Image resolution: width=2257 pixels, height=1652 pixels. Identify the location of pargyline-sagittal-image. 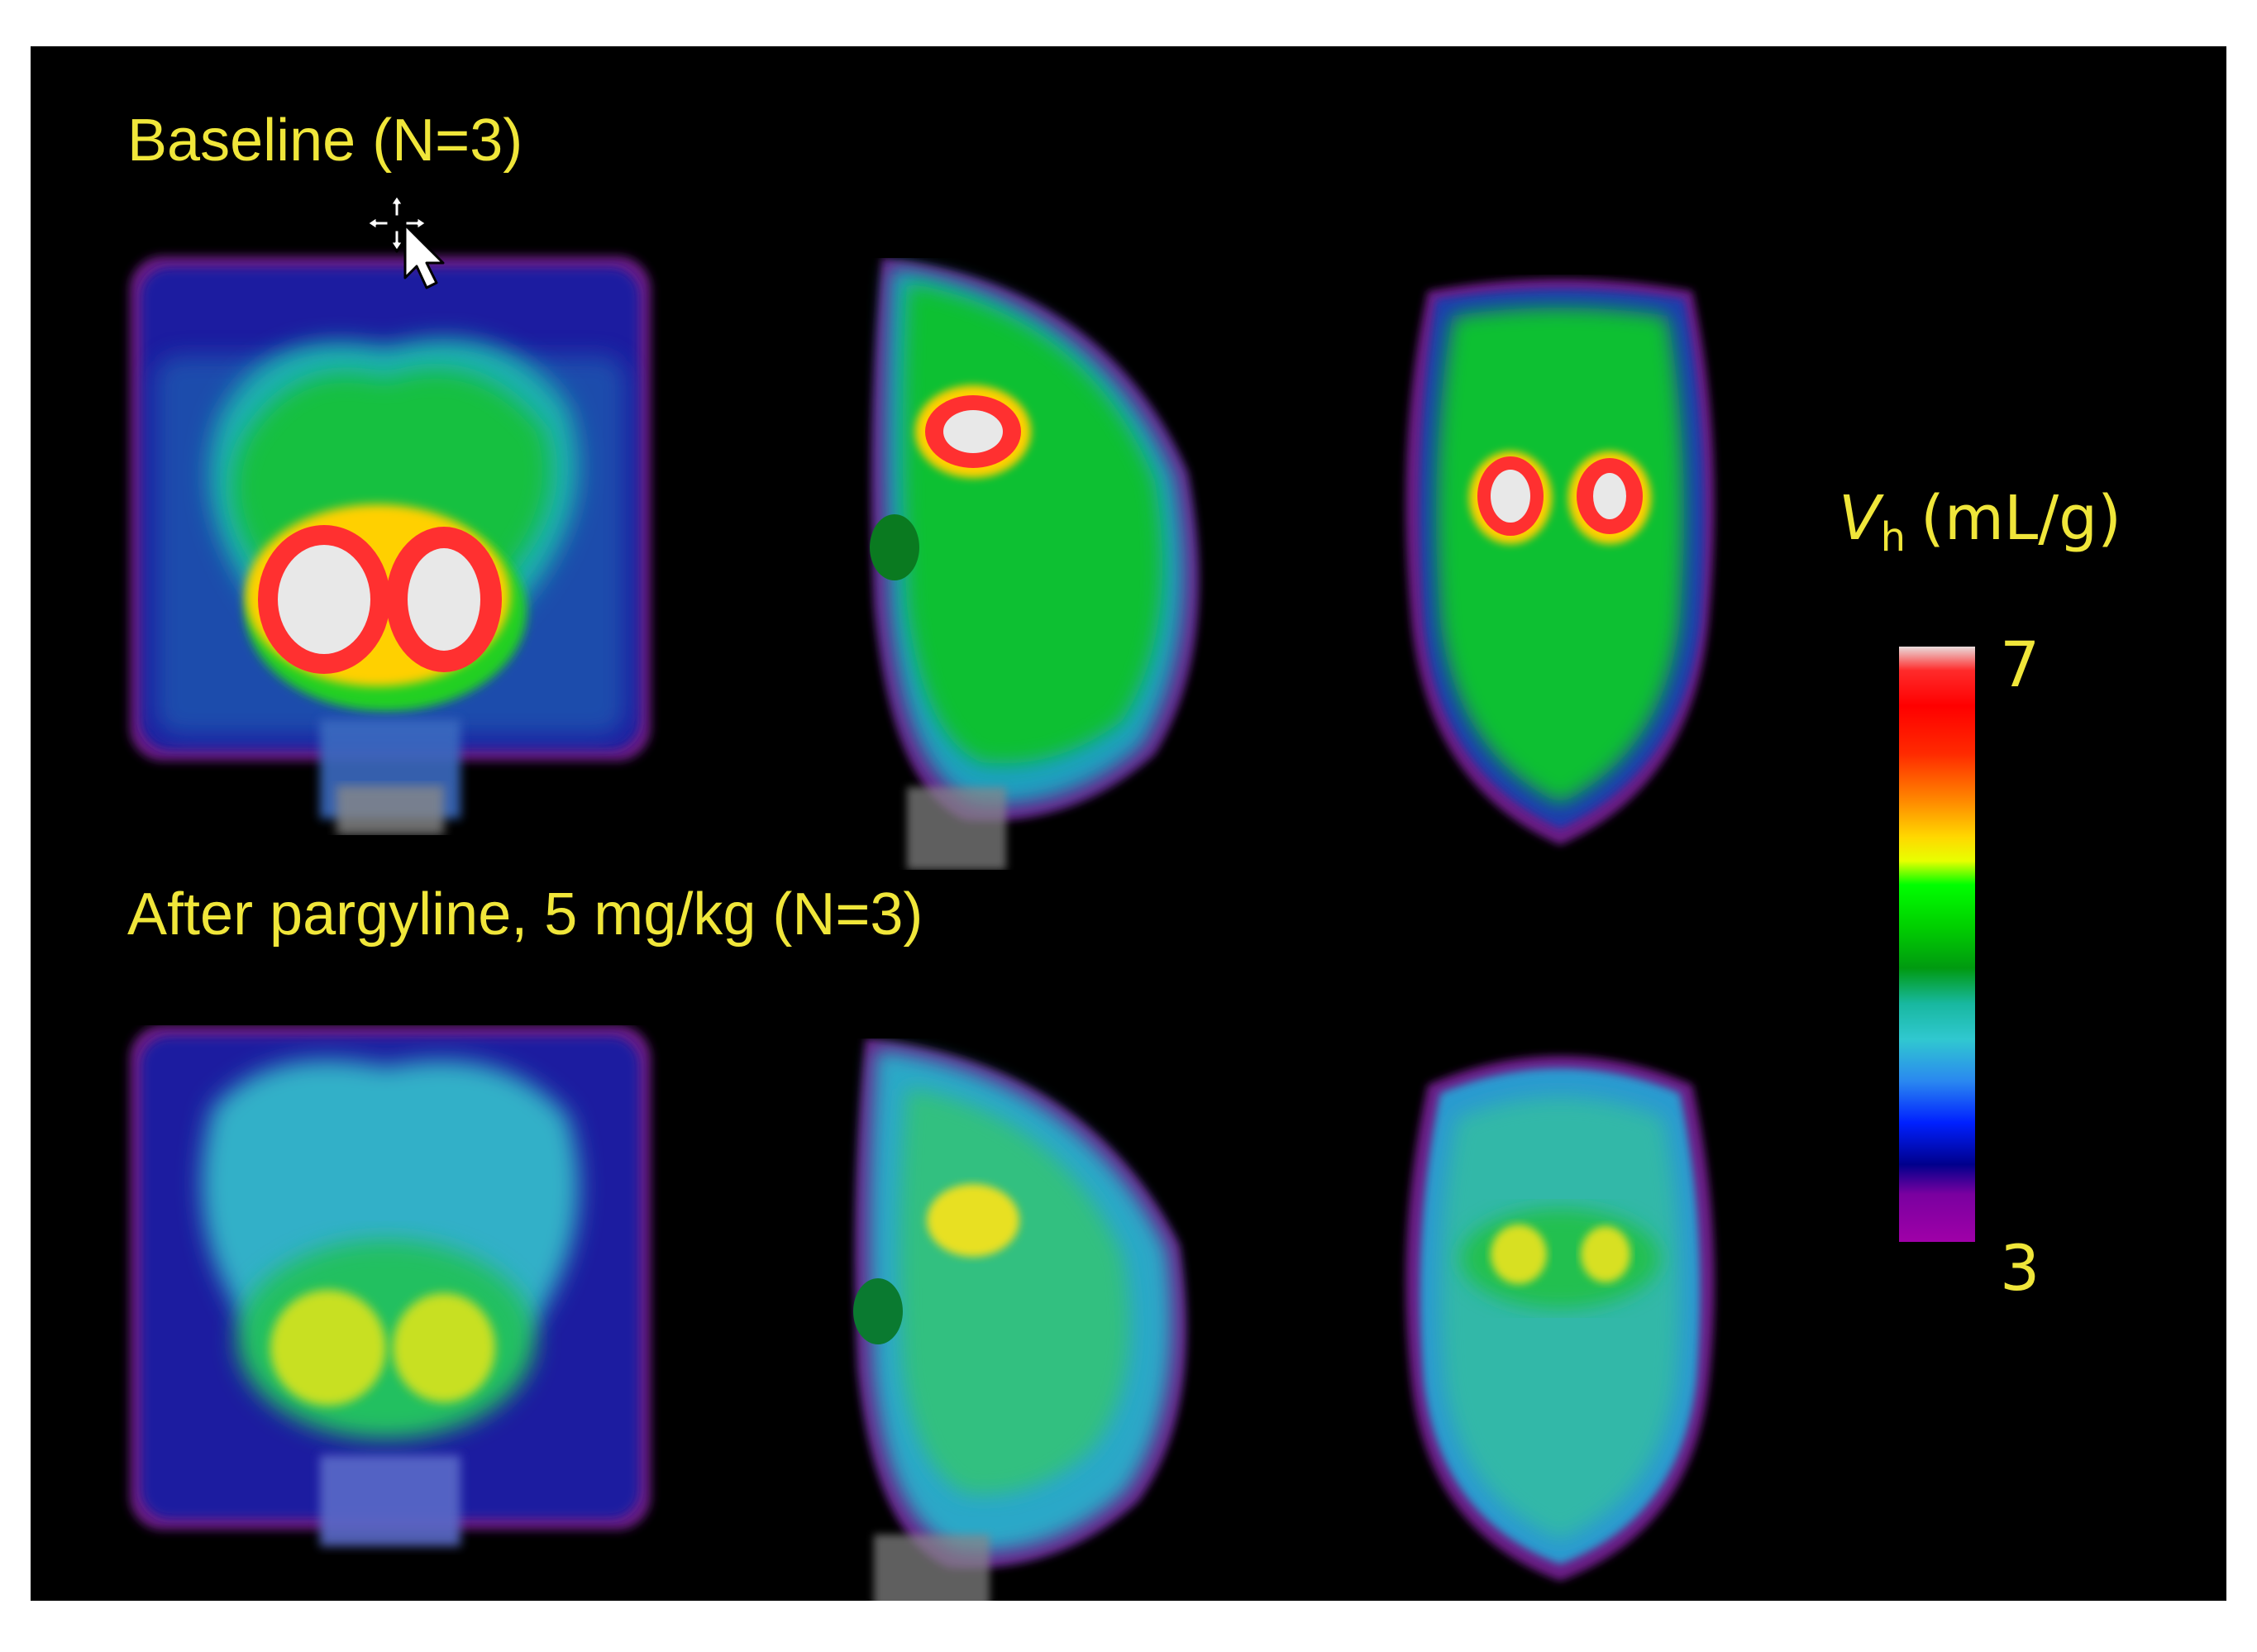
(1035, 1320).